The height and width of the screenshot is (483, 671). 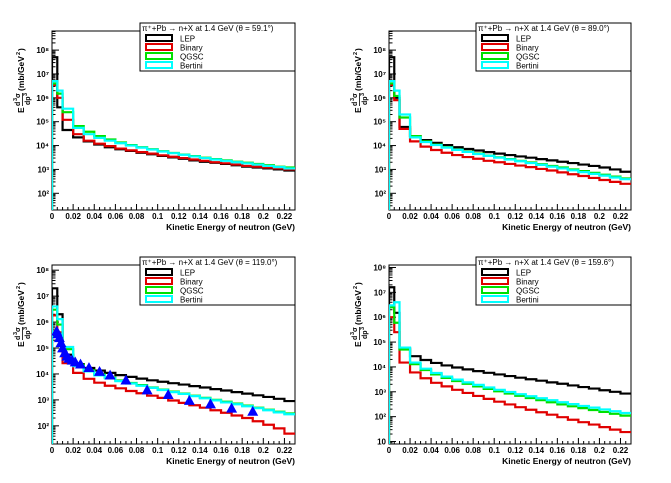 What do you see at coordinates (26, 328) in the screenshot?
I see `y-label-denominator-exp: 3` at bounding box center [26, 328].